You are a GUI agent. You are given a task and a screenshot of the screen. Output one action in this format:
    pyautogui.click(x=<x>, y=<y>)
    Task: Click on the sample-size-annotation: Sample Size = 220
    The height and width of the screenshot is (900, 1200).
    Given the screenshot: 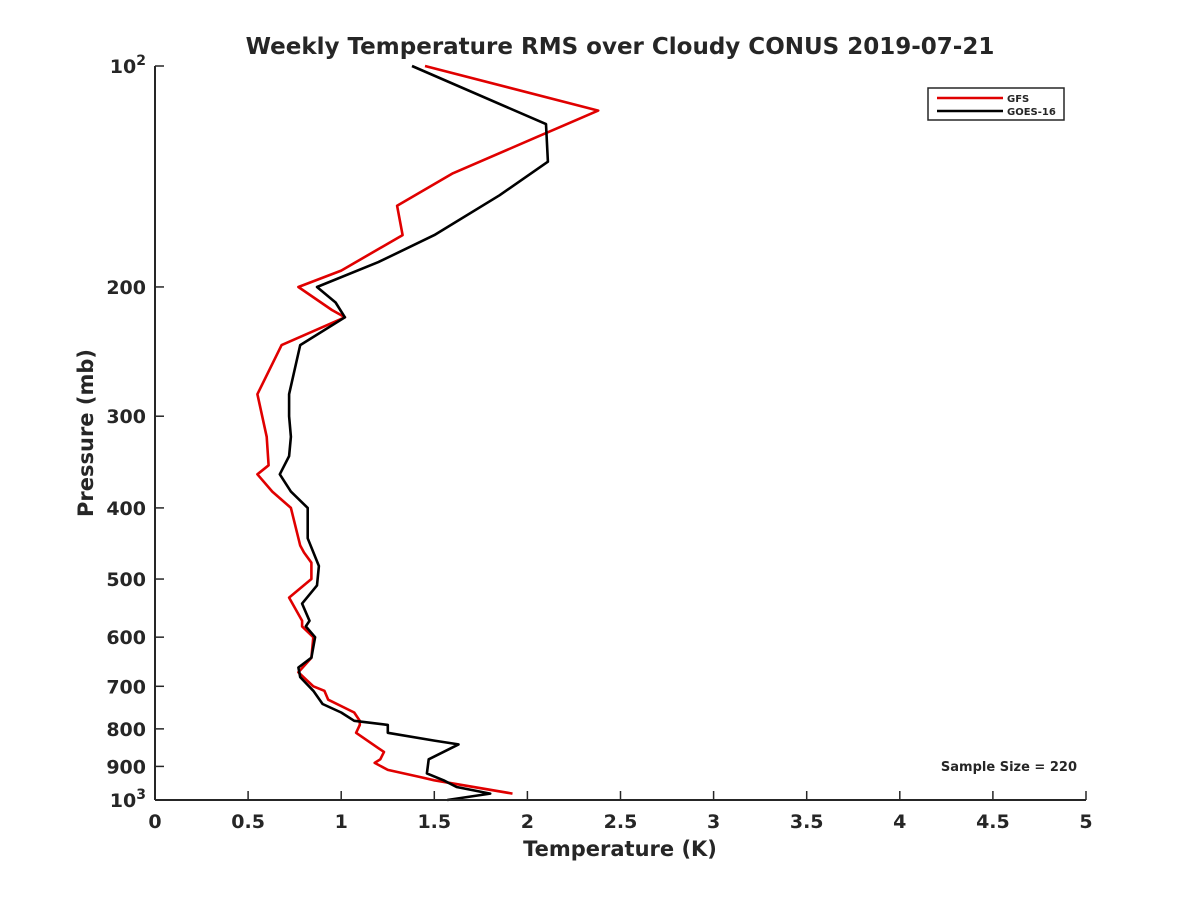 What is the action you would take?
    pyautogui.click(x=1009, y=767)
    